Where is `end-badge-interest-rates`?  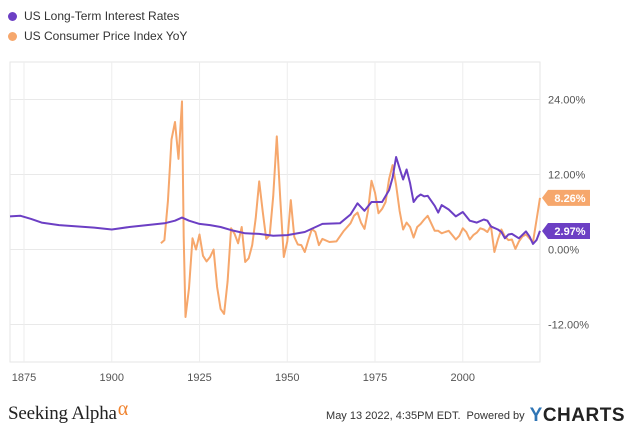 end-badge-interest-rates is located at coordinates (566, 230).